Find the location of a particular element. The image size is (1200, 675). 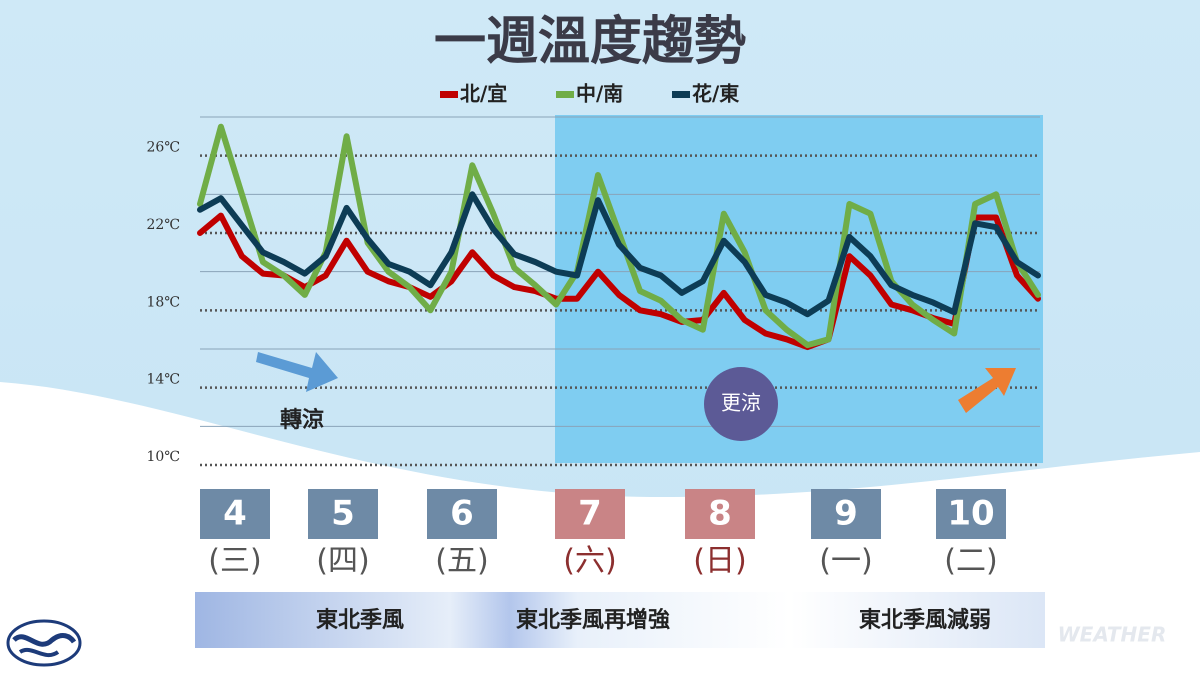

logo is located at coordinates (44, 643).